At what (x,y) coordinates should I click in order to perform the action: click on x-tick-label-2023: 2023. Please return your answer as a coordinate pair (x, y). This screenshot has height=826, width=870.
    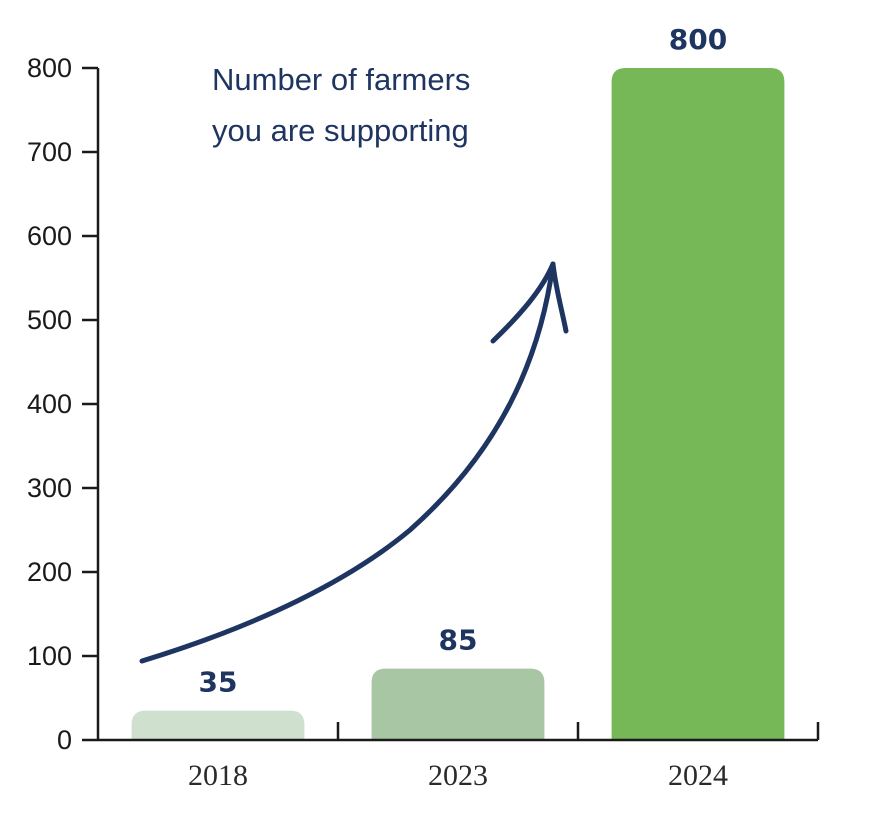
    Looking at the image, I should click on (458, 775).